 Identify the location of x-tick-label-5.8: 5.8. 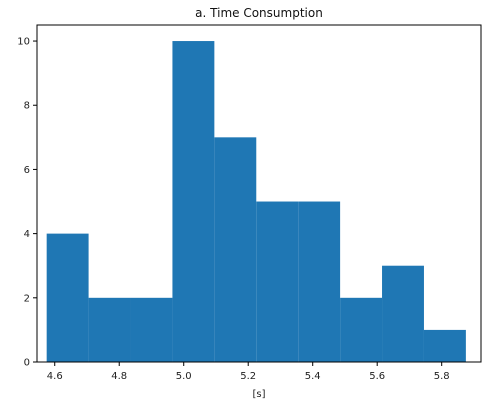
(442, 376).